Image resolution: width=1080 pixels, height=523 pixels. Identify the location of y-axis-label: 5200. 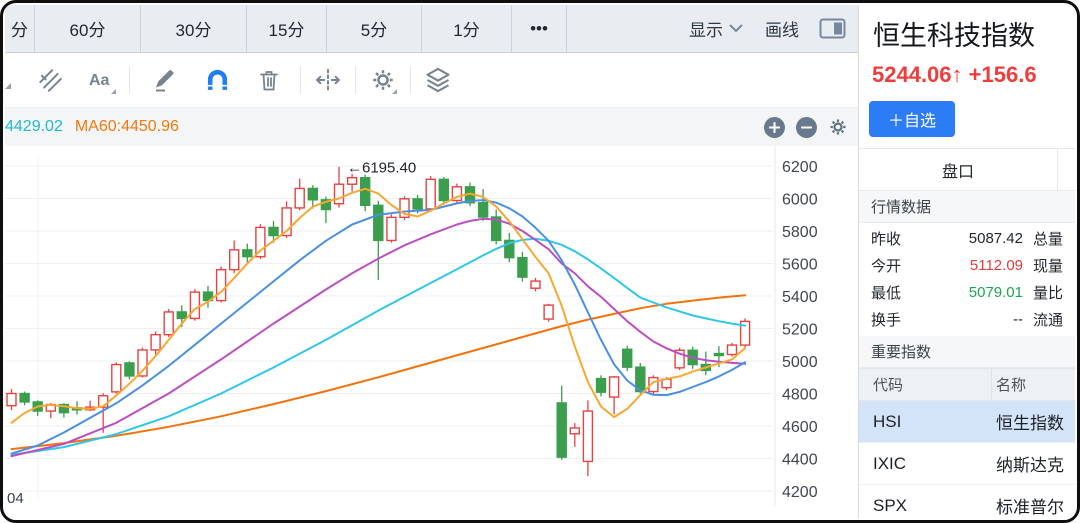
(800, 330).